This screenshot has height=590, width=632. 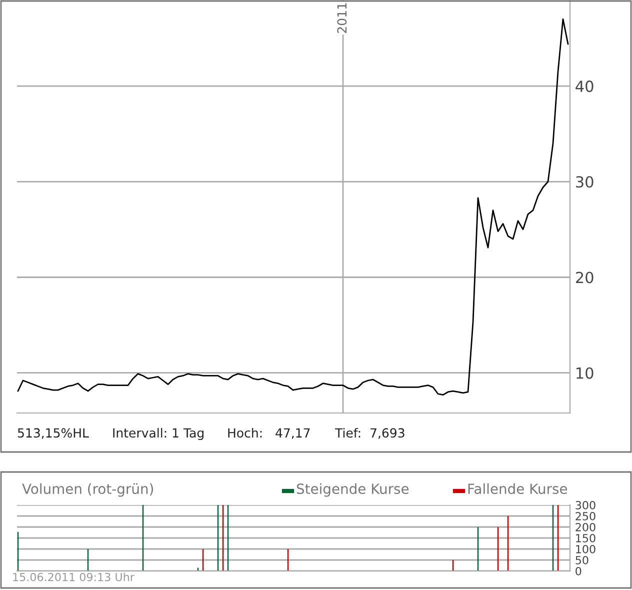 I want to click on y-tick-label: 300, so click(x=586, y=505).